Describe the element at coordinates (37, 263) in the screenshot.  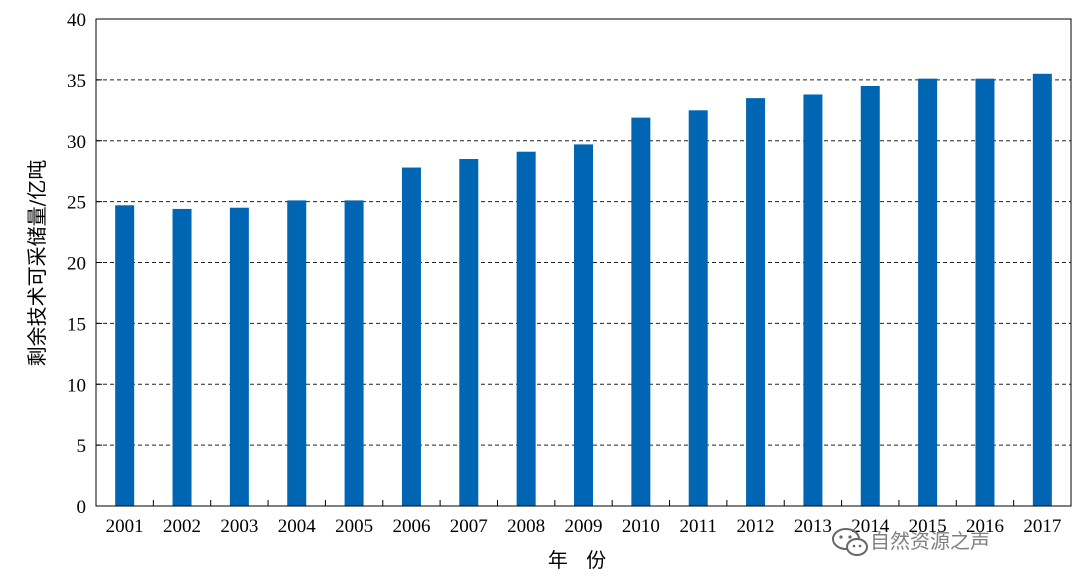
I see `y-axis-title: 剩余技术可采储量/亿吨` at that location.